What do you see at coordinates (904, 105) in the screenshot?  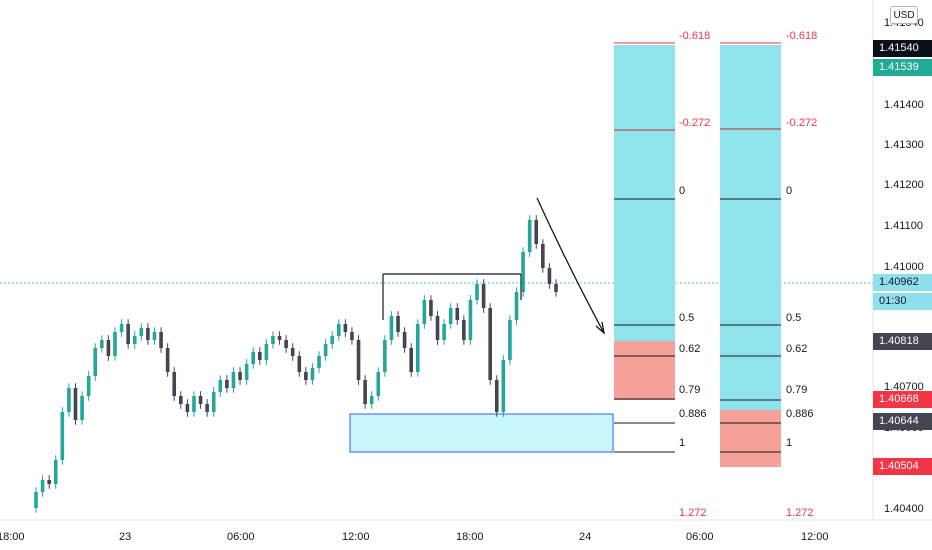 I see `price-tick: 1.41400` at bounding box center [904, 105].